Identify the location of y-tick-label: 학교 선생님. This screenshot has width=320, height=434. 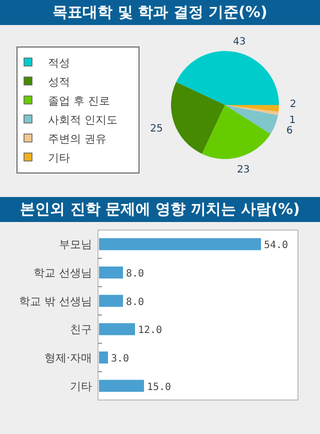
(63, 273).